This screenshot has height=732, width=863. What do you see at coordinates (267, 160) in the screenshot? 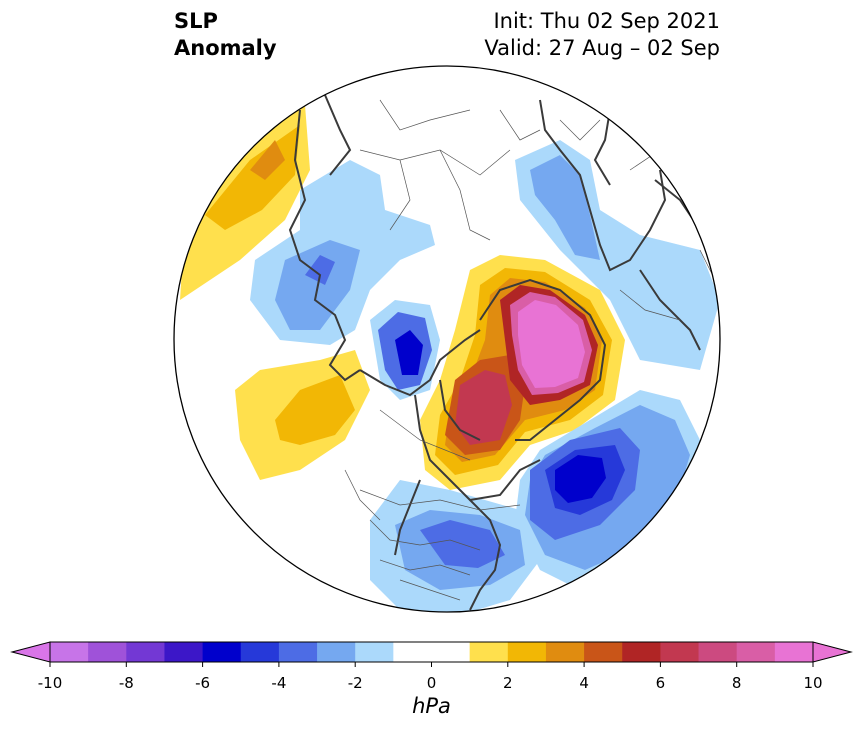
I see `positive-anomaly-nw-core` at bounding box center [267, 160].